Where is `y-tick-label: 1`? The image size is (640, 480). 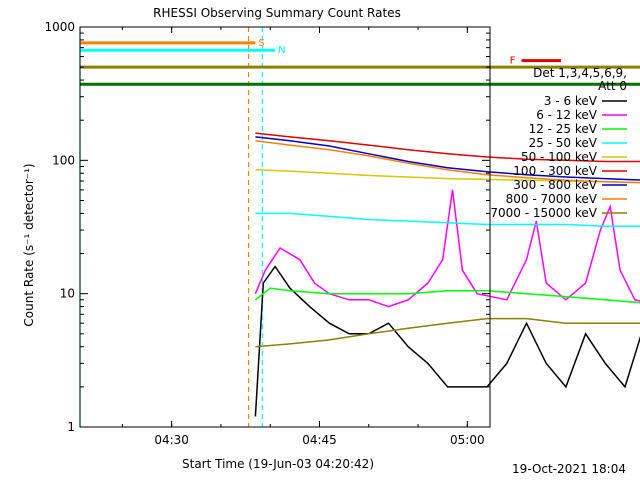 y-tick-label: 1 is located at coordinates (71, 427).